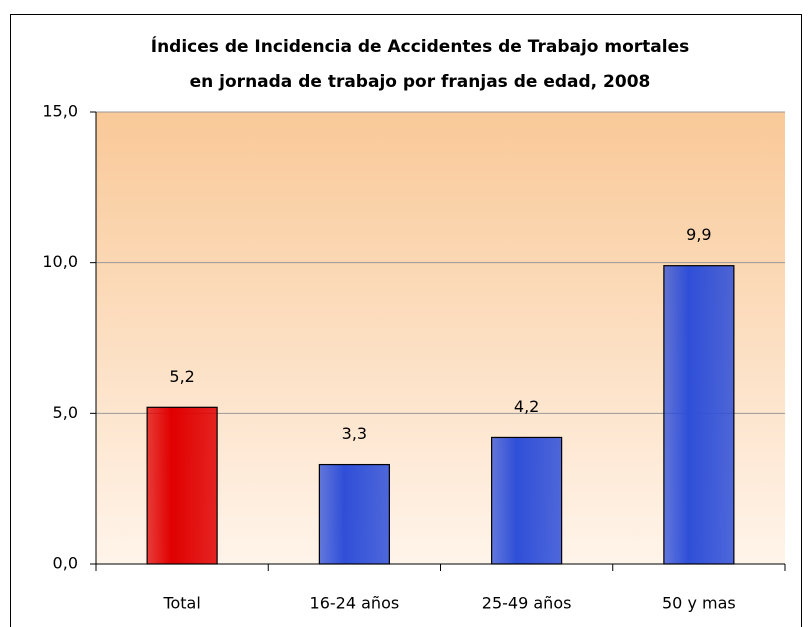 This screenshot has width=812, height=627. What do you see at coordinates (355, 603) in the screenshot?
I see `x-tick-label: 16-24 años` at bounding box center [355, 603].